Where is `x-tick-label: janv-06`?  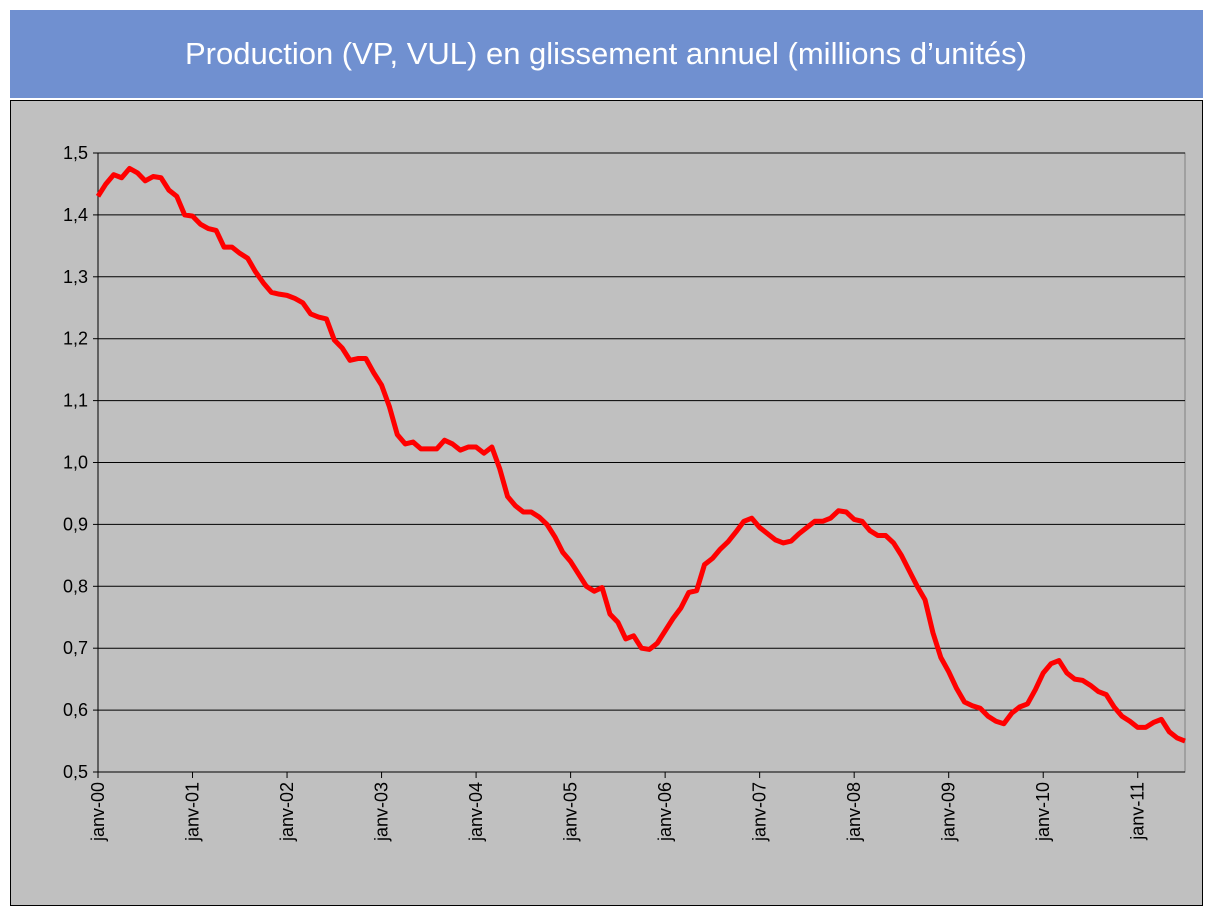 x-tick-label: janv-06 is located at coordinates (665, 812).